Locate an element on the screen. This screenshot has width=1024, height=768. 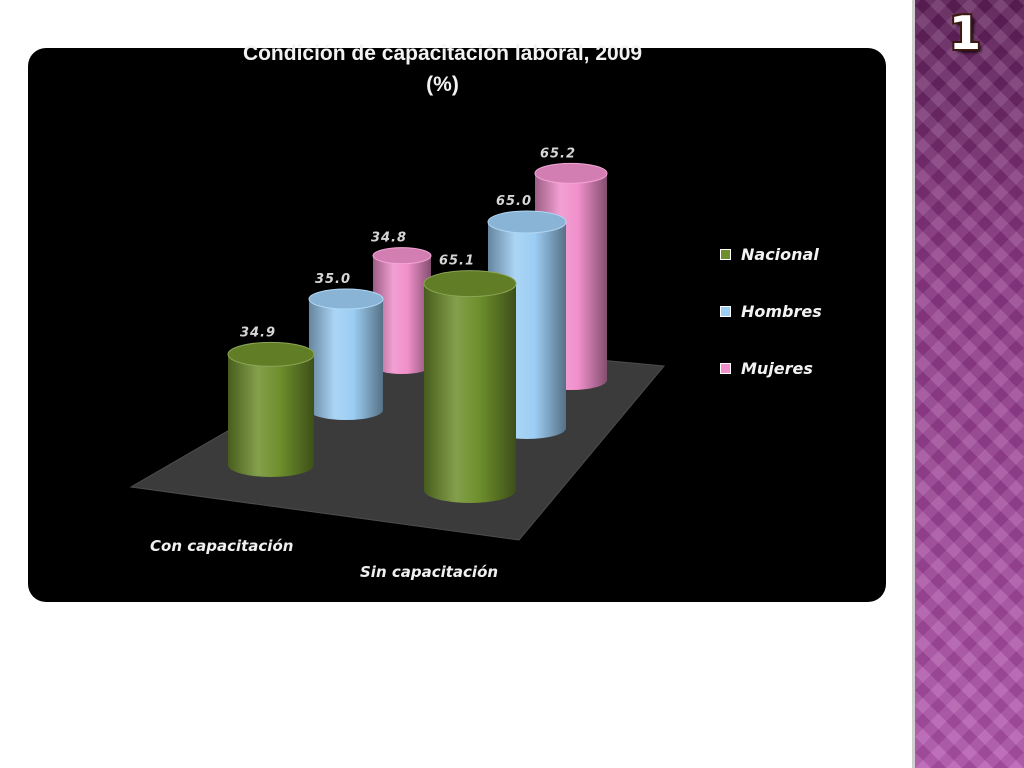
bar-top-nacional-con is located at coordinates (271, 354).